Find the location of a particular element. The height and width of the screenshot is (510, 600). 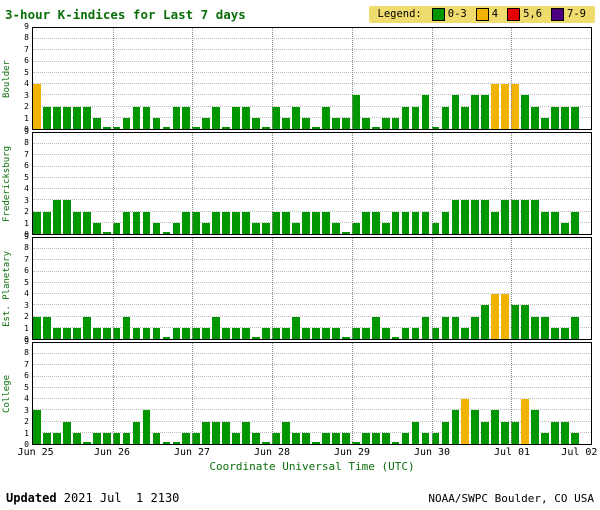

y-tick-label: 7 is located at coordinates (26, 364).